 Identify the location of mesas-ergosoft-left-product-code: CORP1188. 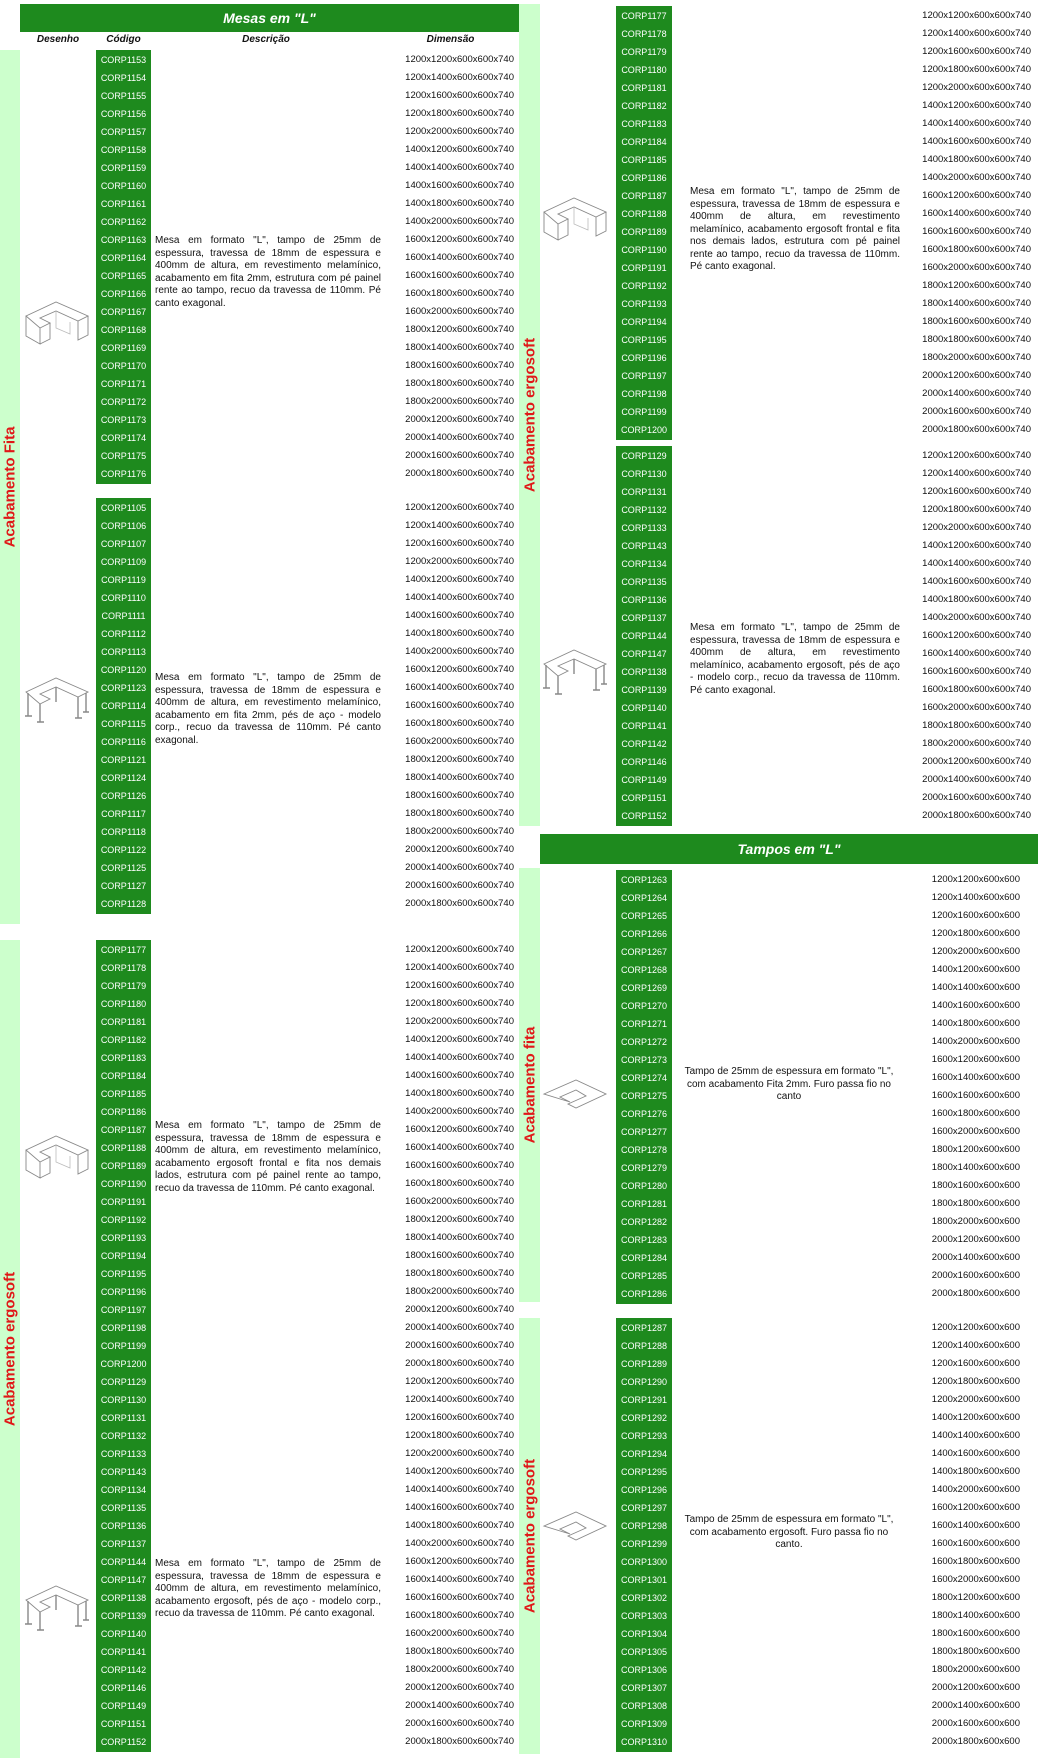
(123, 1148).